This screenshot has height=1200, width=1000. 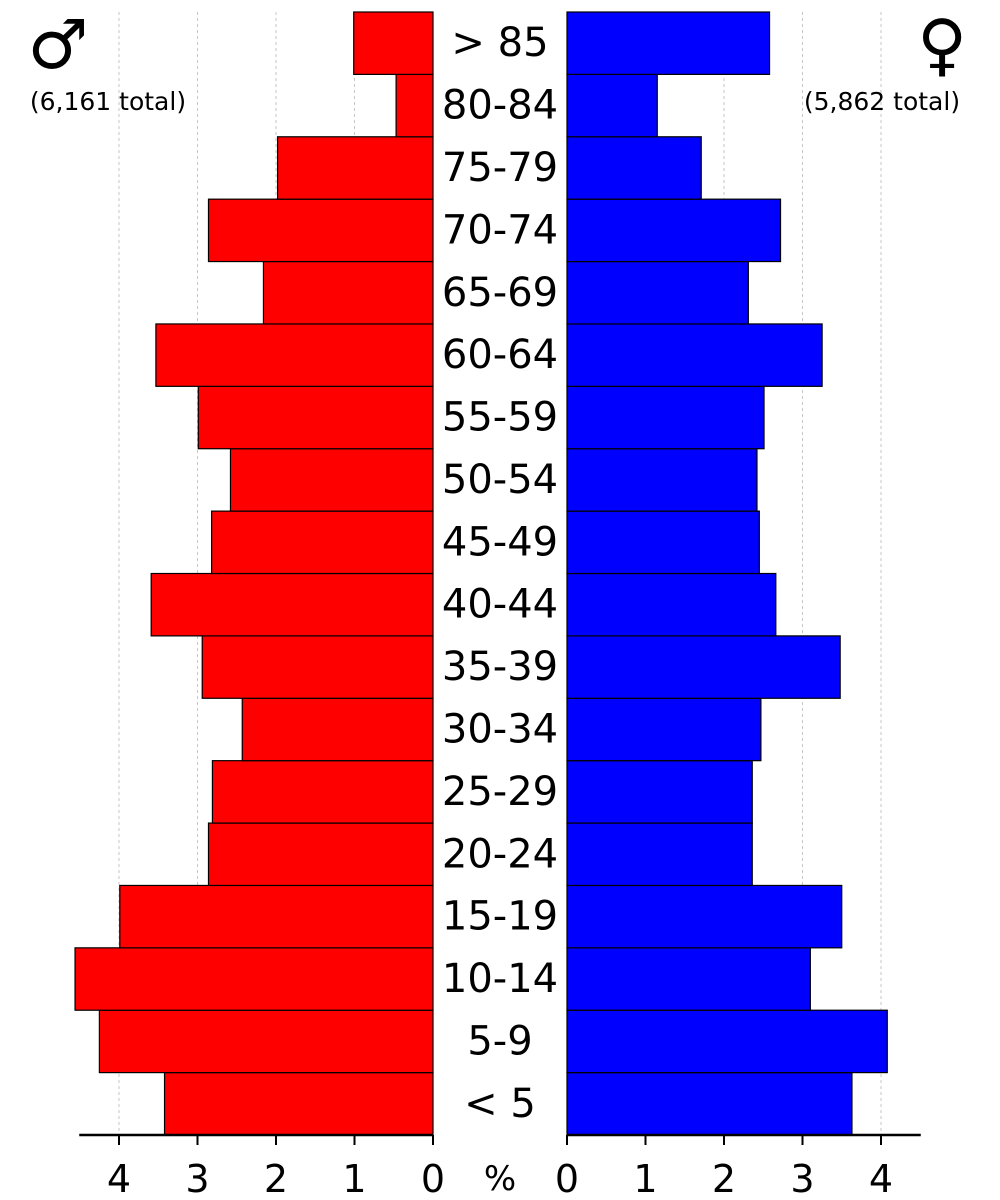 What do you see at coordinates (119, 1178) in the screenshot?
I see `male-x-tick-label: 4` at bounding box center [119, 1178].